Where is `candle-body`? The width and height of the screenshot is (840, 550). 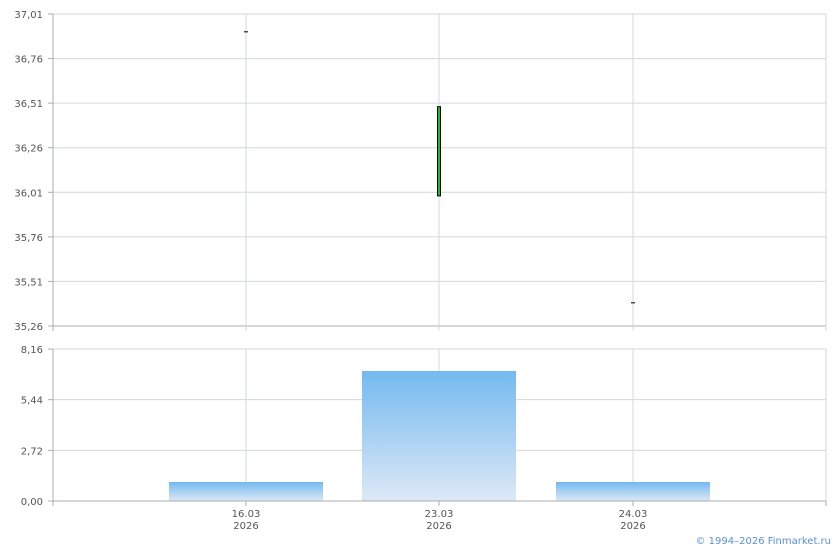
candle-body is located at coordinates (439, 151).